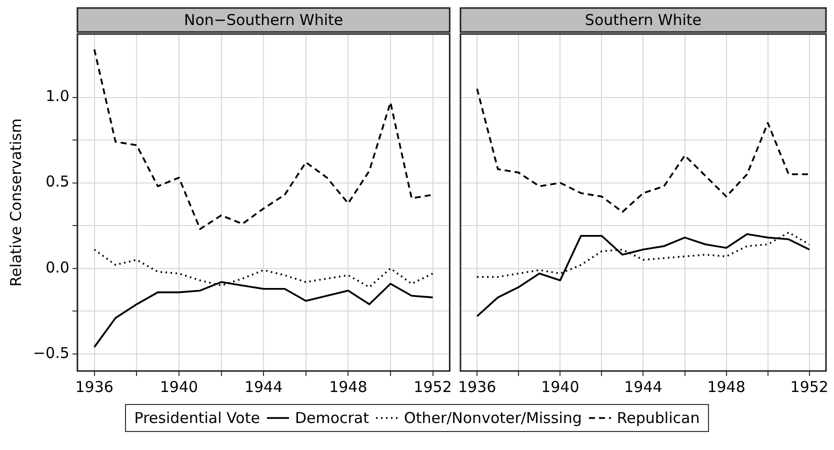 The image size is (834, 450). I want to click on y-tick-label: 1.0, so click(58, 96).